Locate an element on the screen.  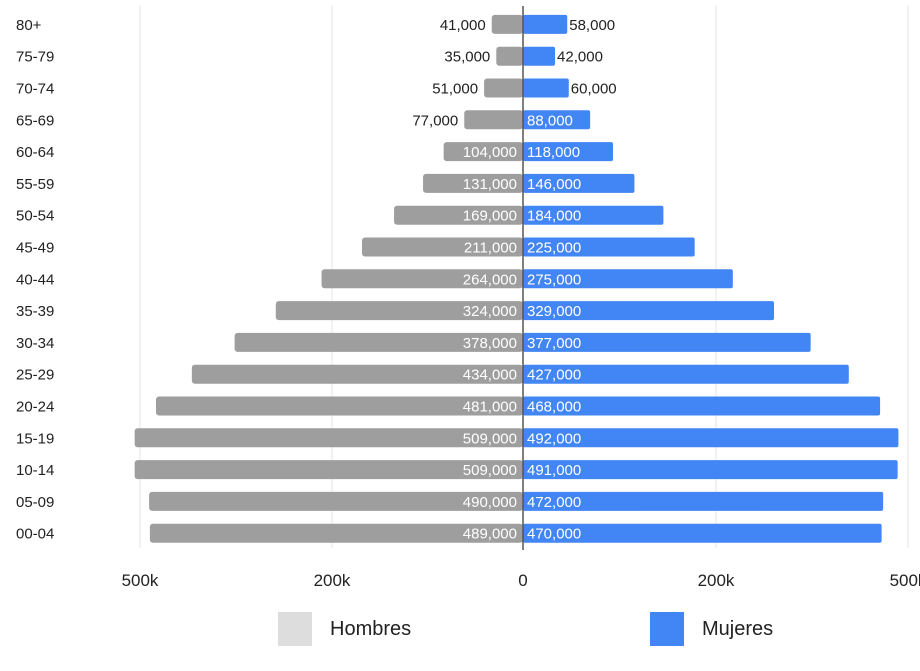
data-label-mujeres-35-39: 329,000 is located at coordinates (554, 311).